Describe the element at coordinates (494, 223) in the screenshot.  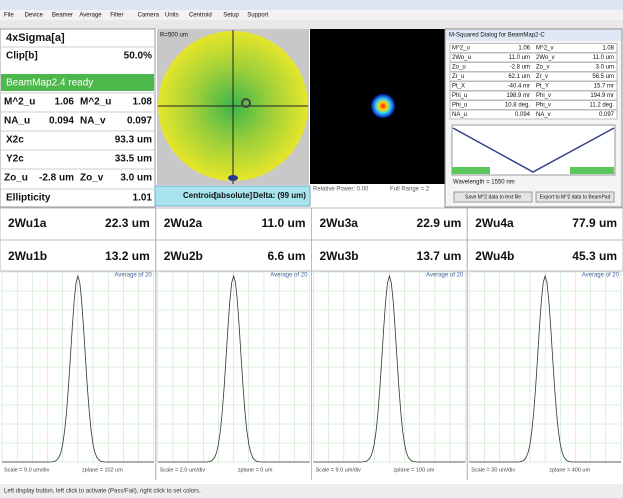
I see `width-name: 2Wu4a` at that location.